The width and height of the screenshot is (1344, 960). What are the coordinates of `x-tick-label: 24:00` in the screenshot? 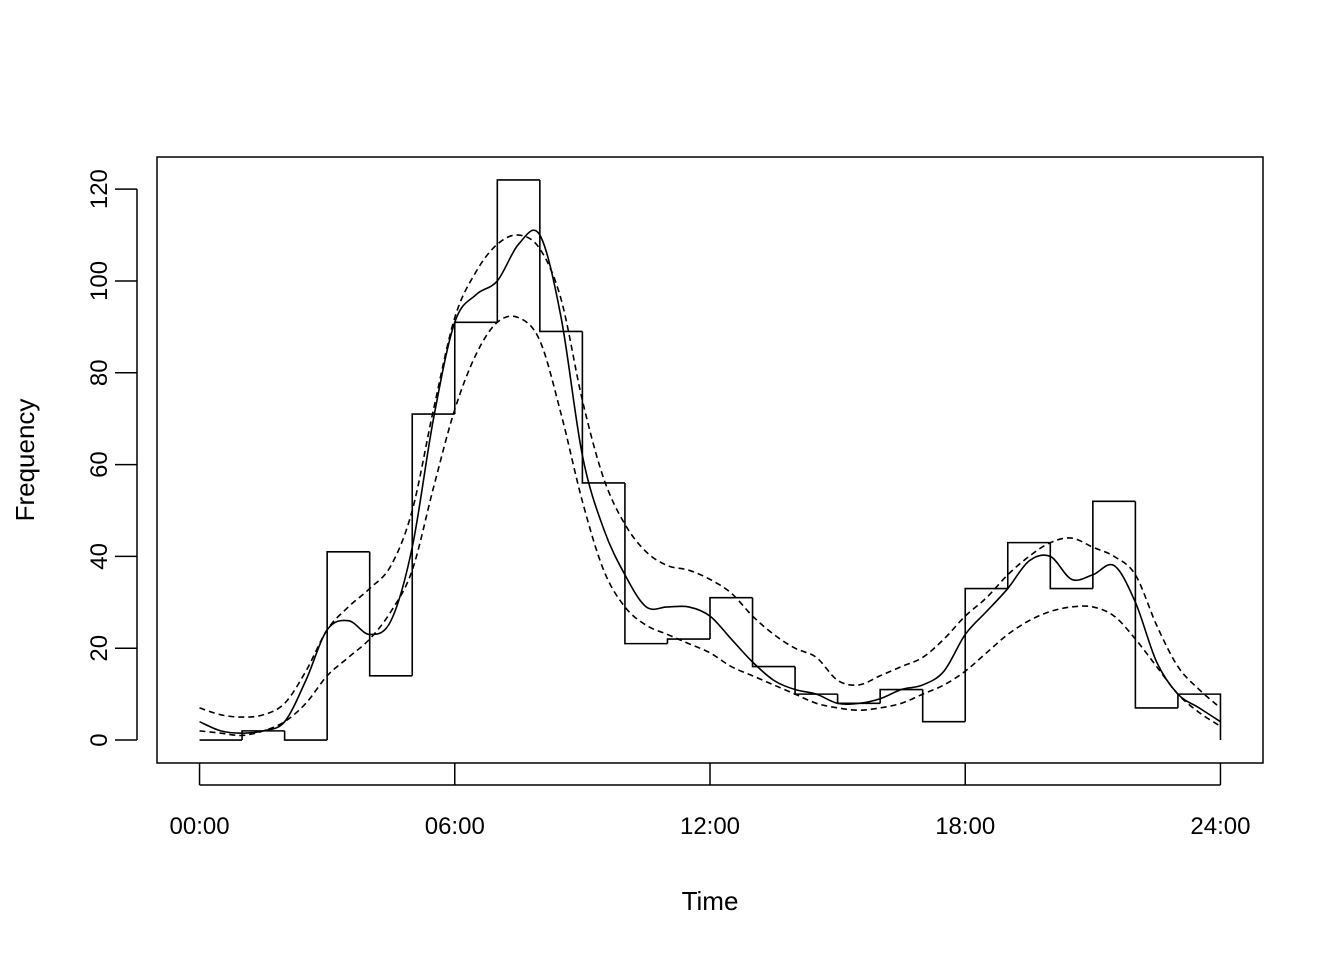 It's located at (1220, 826).